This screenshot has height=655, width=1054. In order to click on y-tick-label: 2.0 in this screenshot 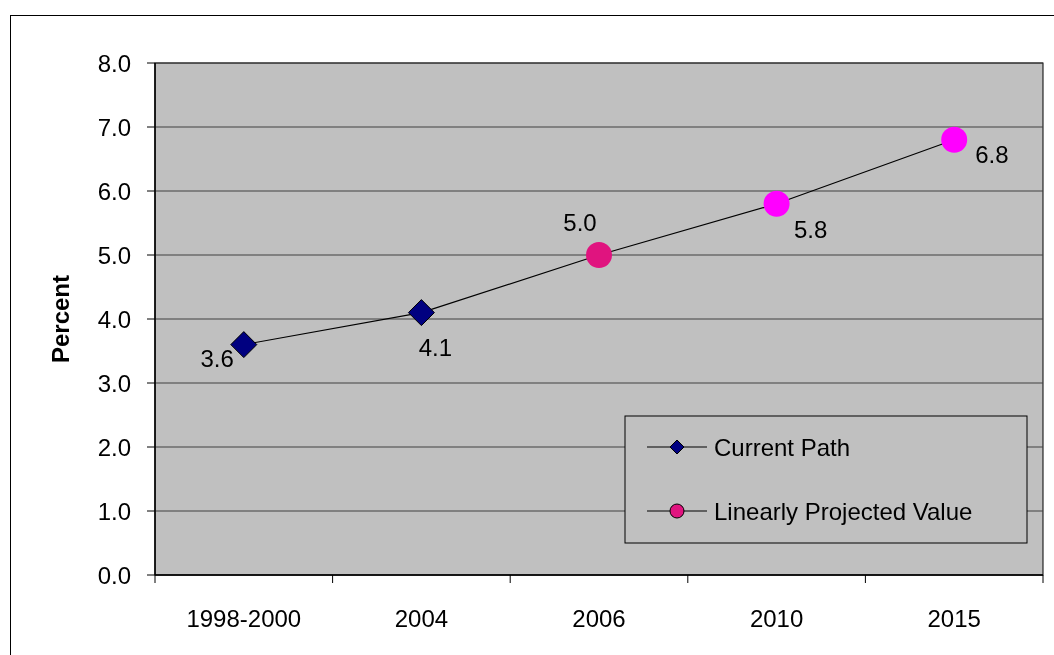, I will do `click(114, 447)`.